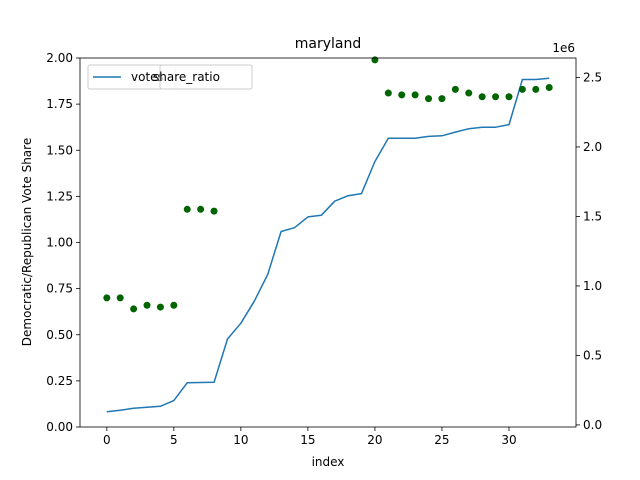 The image size is (640, 480). What do you see at coordinates (374, 440) in the screenshot?
I see `x-tick-label: 20` at bounding box center [374, 440].